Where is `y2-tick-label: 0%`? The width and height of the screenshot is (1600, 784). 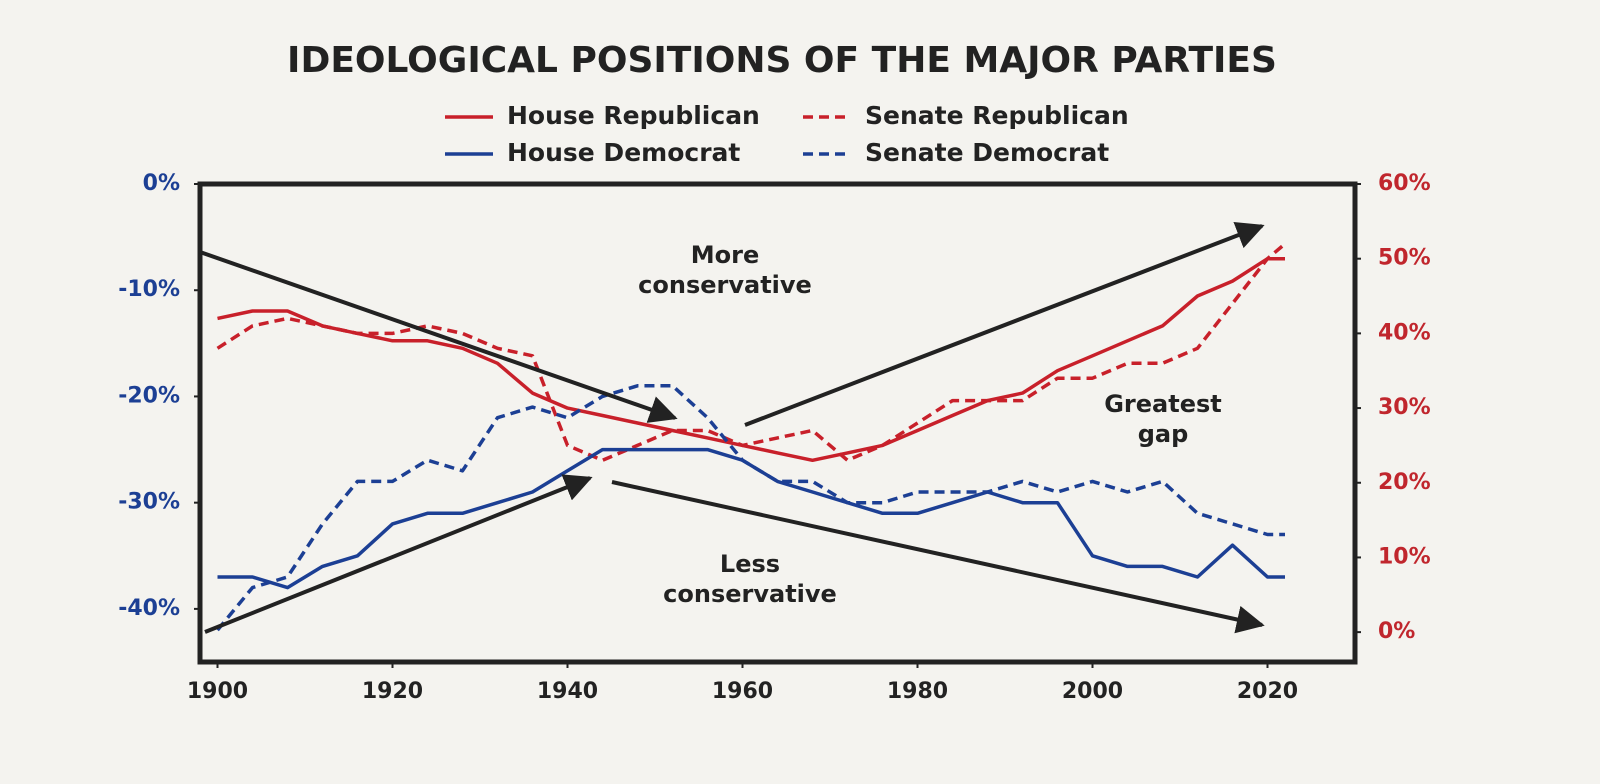
y2-tick-label: 0% is located at coordinates (1396, 631).